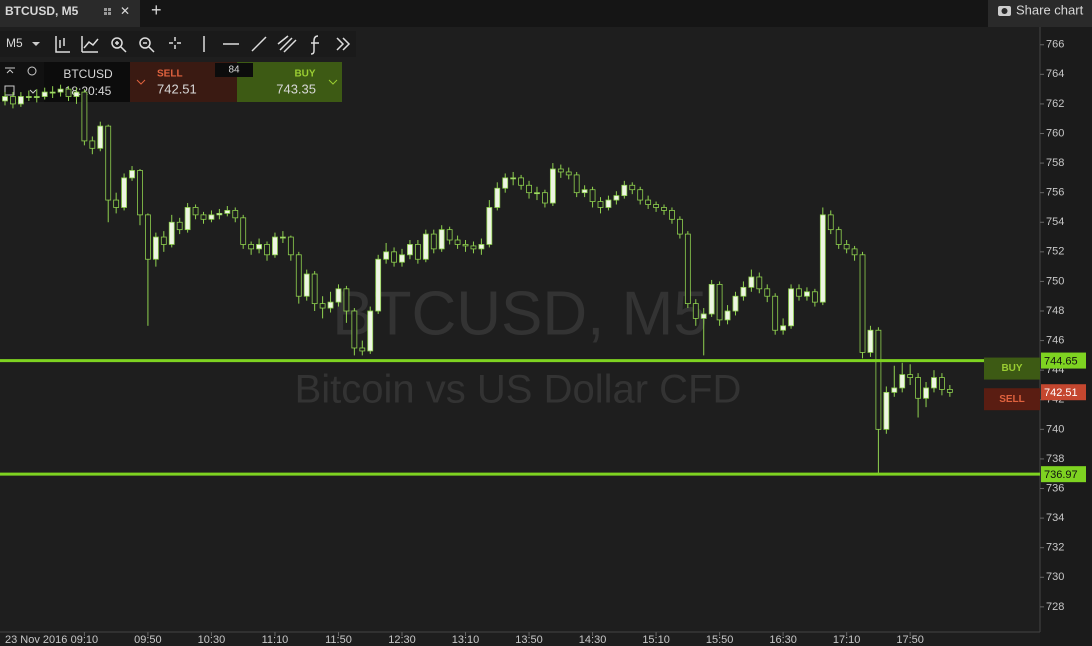  I want to click on buy-label: BUY, so click(304, 74).